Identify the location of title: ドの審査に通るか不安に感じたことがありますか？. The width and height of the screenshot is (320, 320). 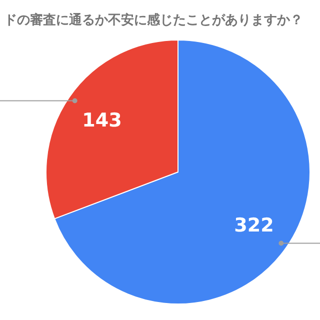
(153, 20).